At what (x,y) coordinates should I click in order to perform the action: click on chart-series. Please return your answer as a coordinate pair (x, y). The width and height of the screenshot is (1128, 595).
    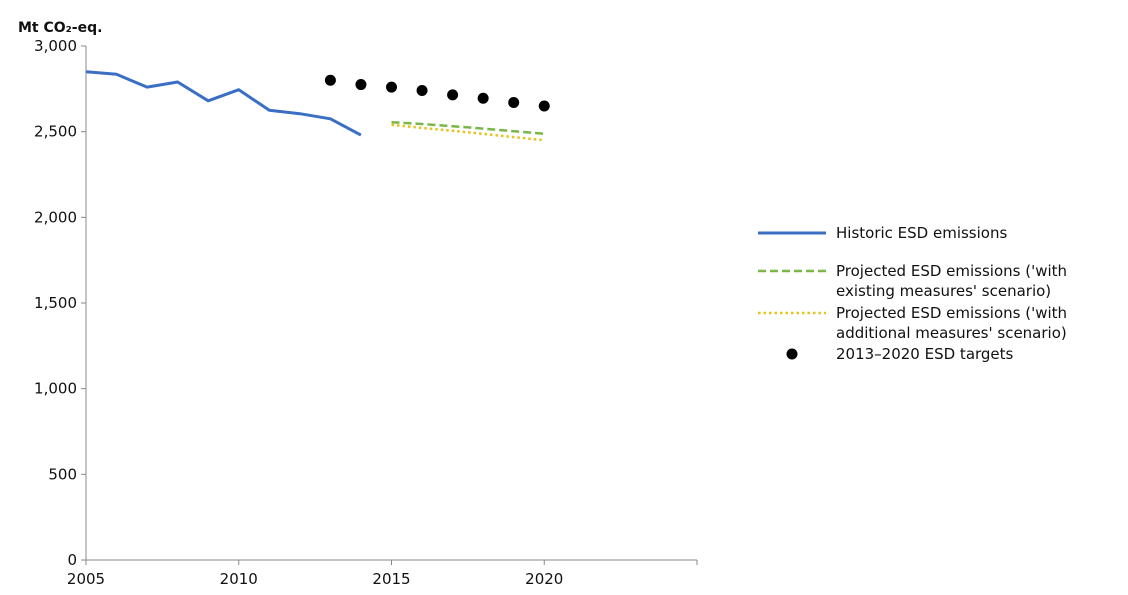
    Looking at the image, I should click on (317, 106).